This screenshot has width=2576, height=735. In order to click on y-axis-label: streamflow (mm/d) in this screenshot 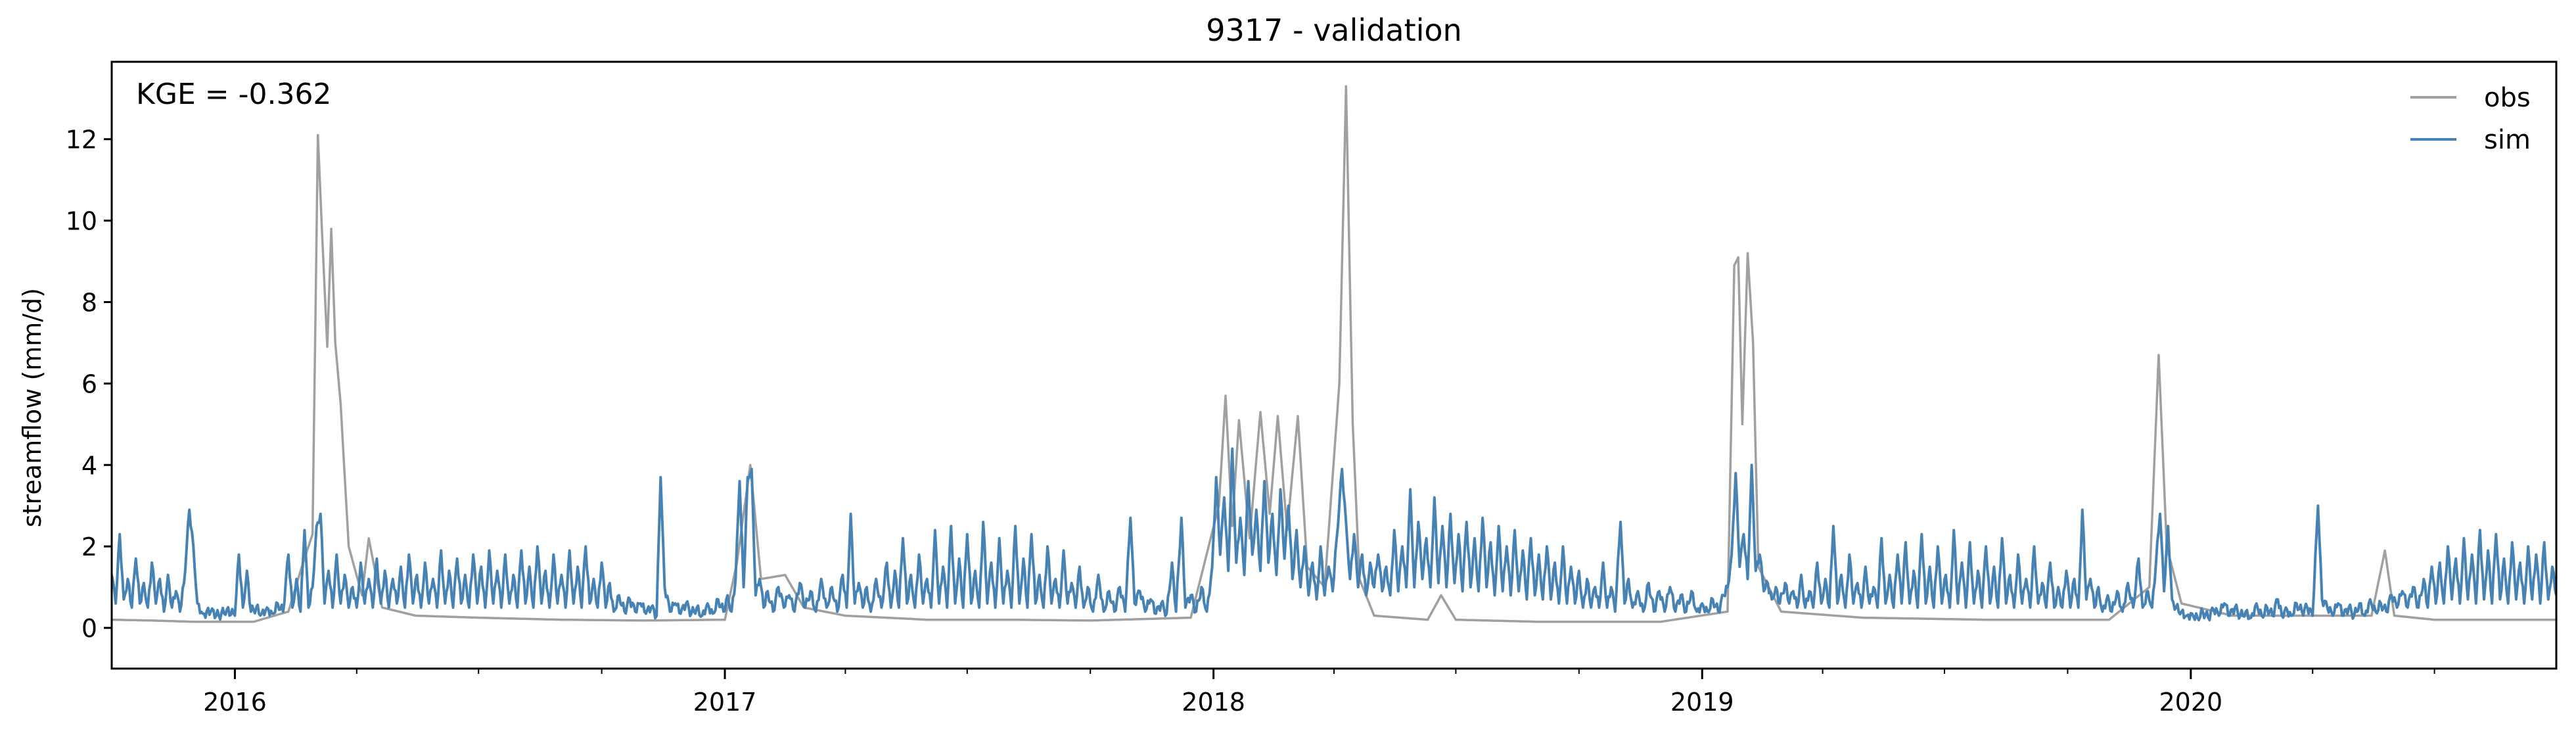, I will do `click(32, 408)`.